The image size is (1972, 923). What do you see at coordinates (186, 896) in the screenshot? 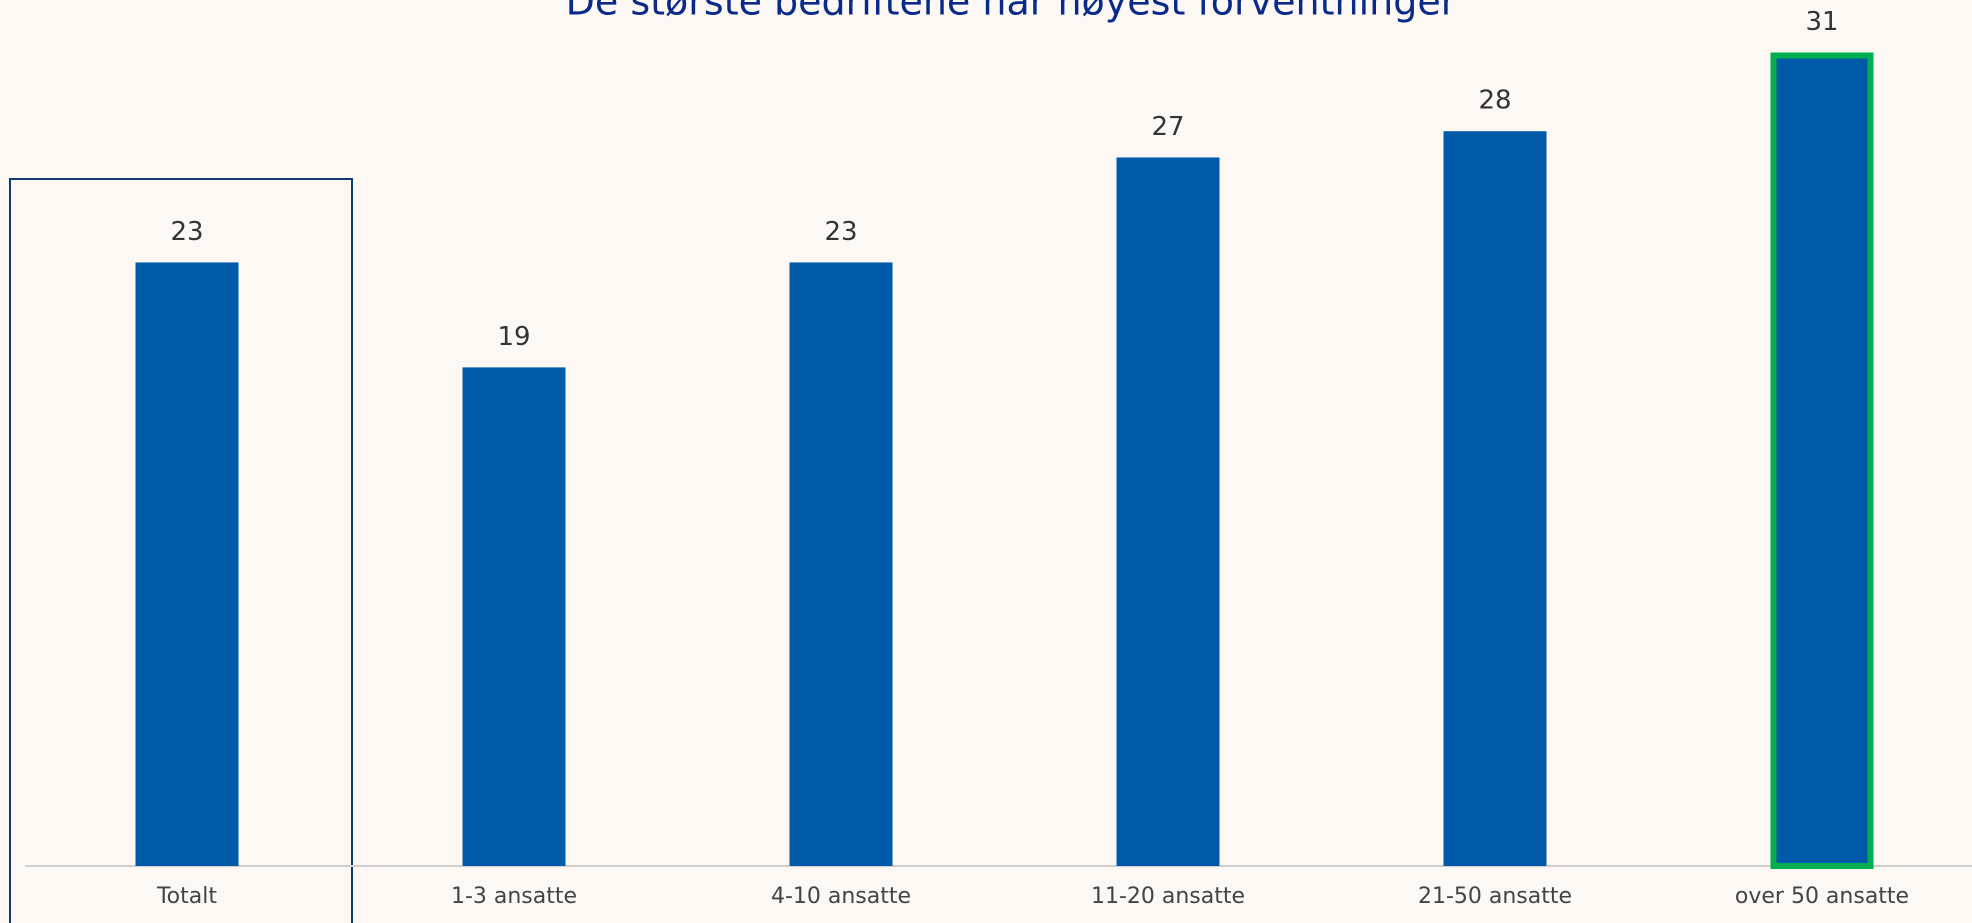
I see `x-tick-label: Totalt` at bounding box center [186, 896].